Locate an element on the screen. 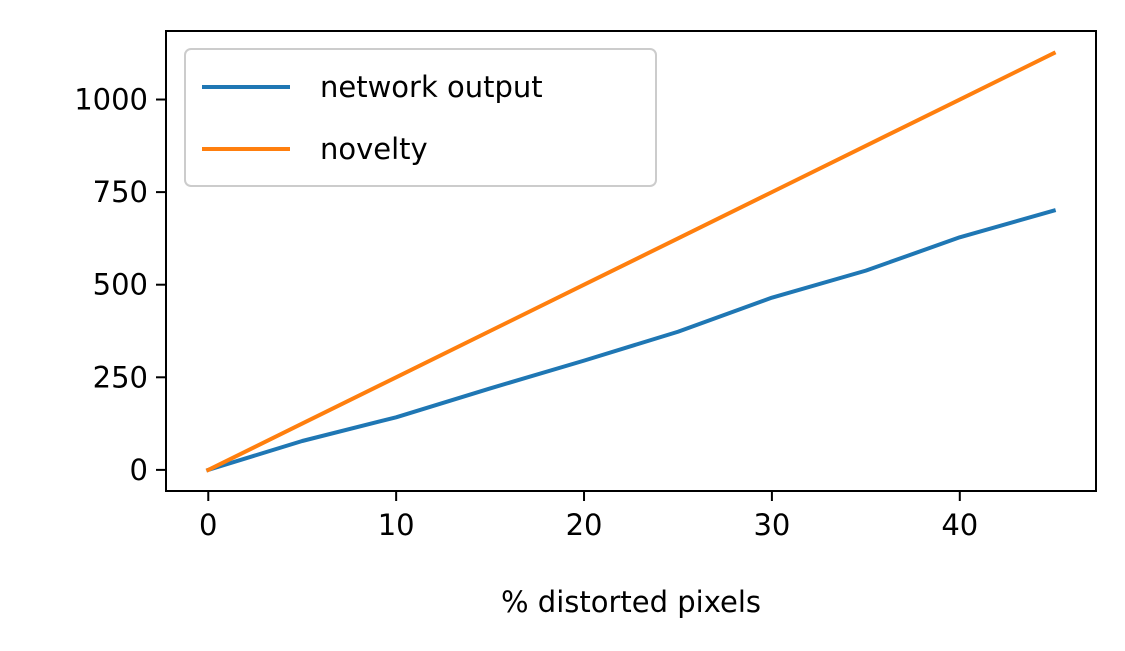 The image size is (1125, 651). legend: network output novelty is located at coordinates (420, 117).